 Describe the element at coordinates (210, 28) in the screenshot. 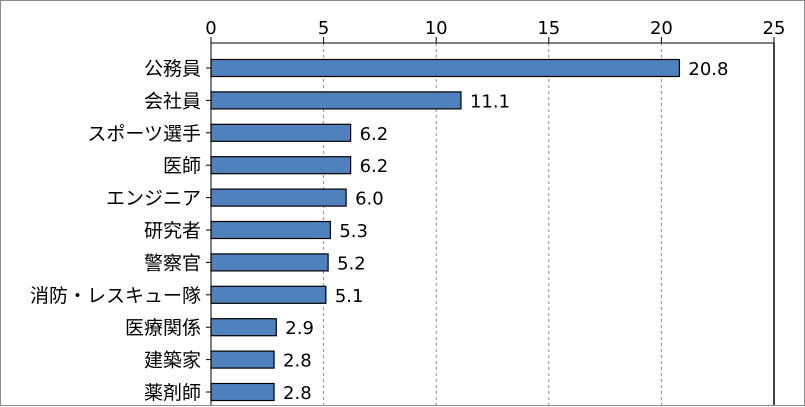

I see `x-tick-label: 0` at that location.